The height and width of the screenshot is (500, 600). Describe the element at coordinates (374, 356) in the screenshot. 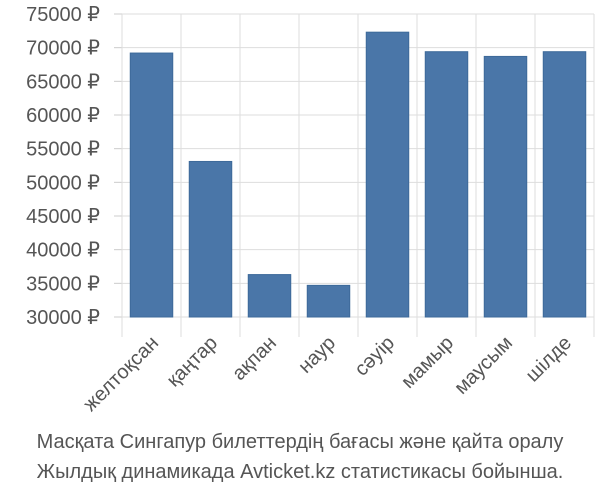

I see `x-category-label: сәуір` at that location.